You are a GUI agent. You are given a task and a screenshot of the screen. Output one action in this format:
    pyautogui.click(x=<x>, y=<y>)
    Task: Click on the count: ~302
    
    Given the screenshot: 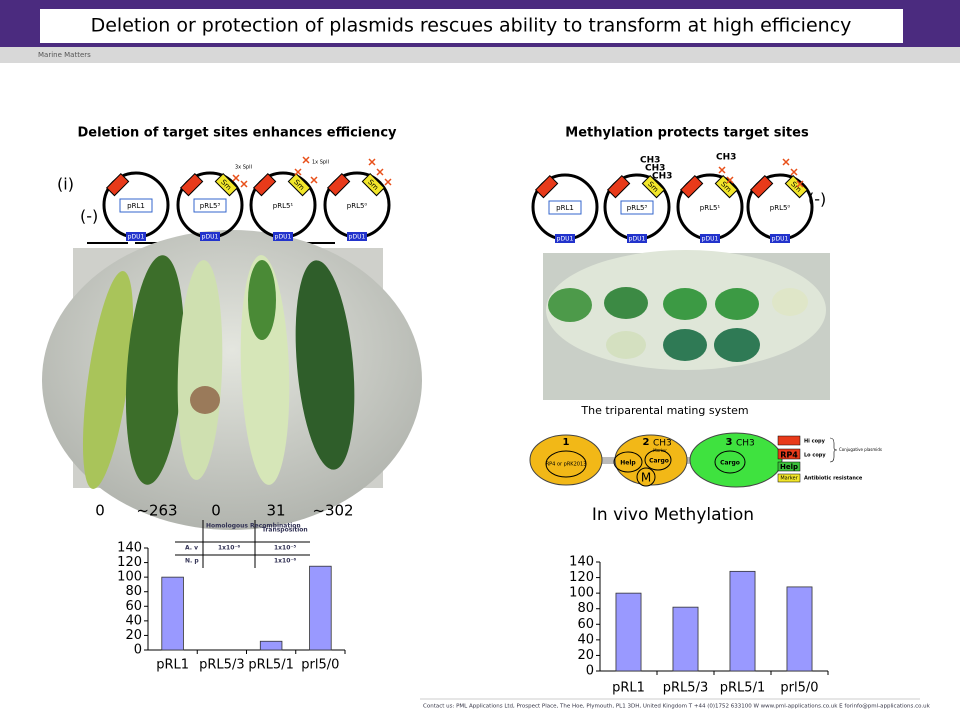 What is the action you would take?
    pyautogui.click(x=332, y=511)
    